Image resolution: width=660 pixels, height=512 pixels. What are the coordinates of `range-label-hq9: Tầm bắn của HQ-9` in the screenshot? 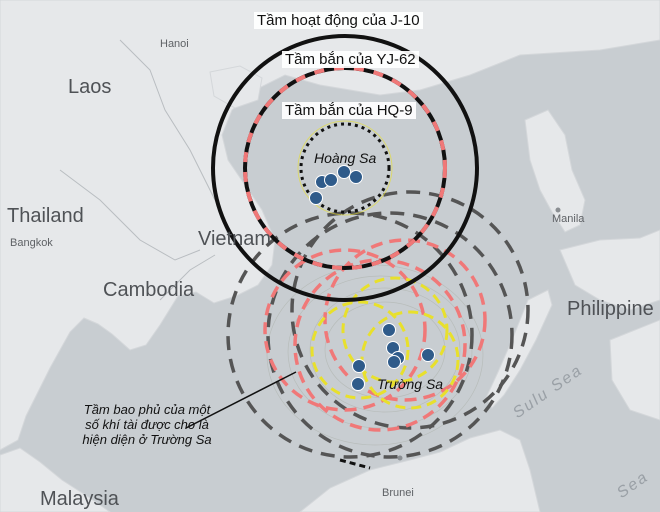 It's located at (349, 110).